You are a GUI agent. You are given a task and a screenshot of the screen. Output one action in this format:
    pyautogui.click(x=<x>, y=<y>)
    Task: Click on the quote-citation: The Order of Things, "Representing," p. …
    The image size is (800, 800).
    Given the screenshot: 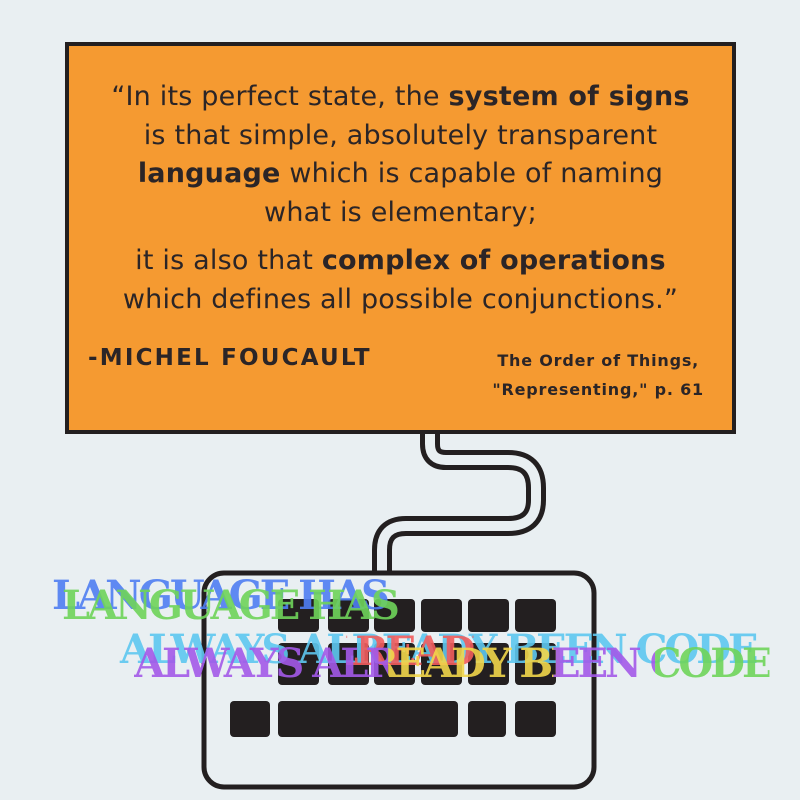 What is the action you would take?
    pyautogui.click(x=598, y=375)
    